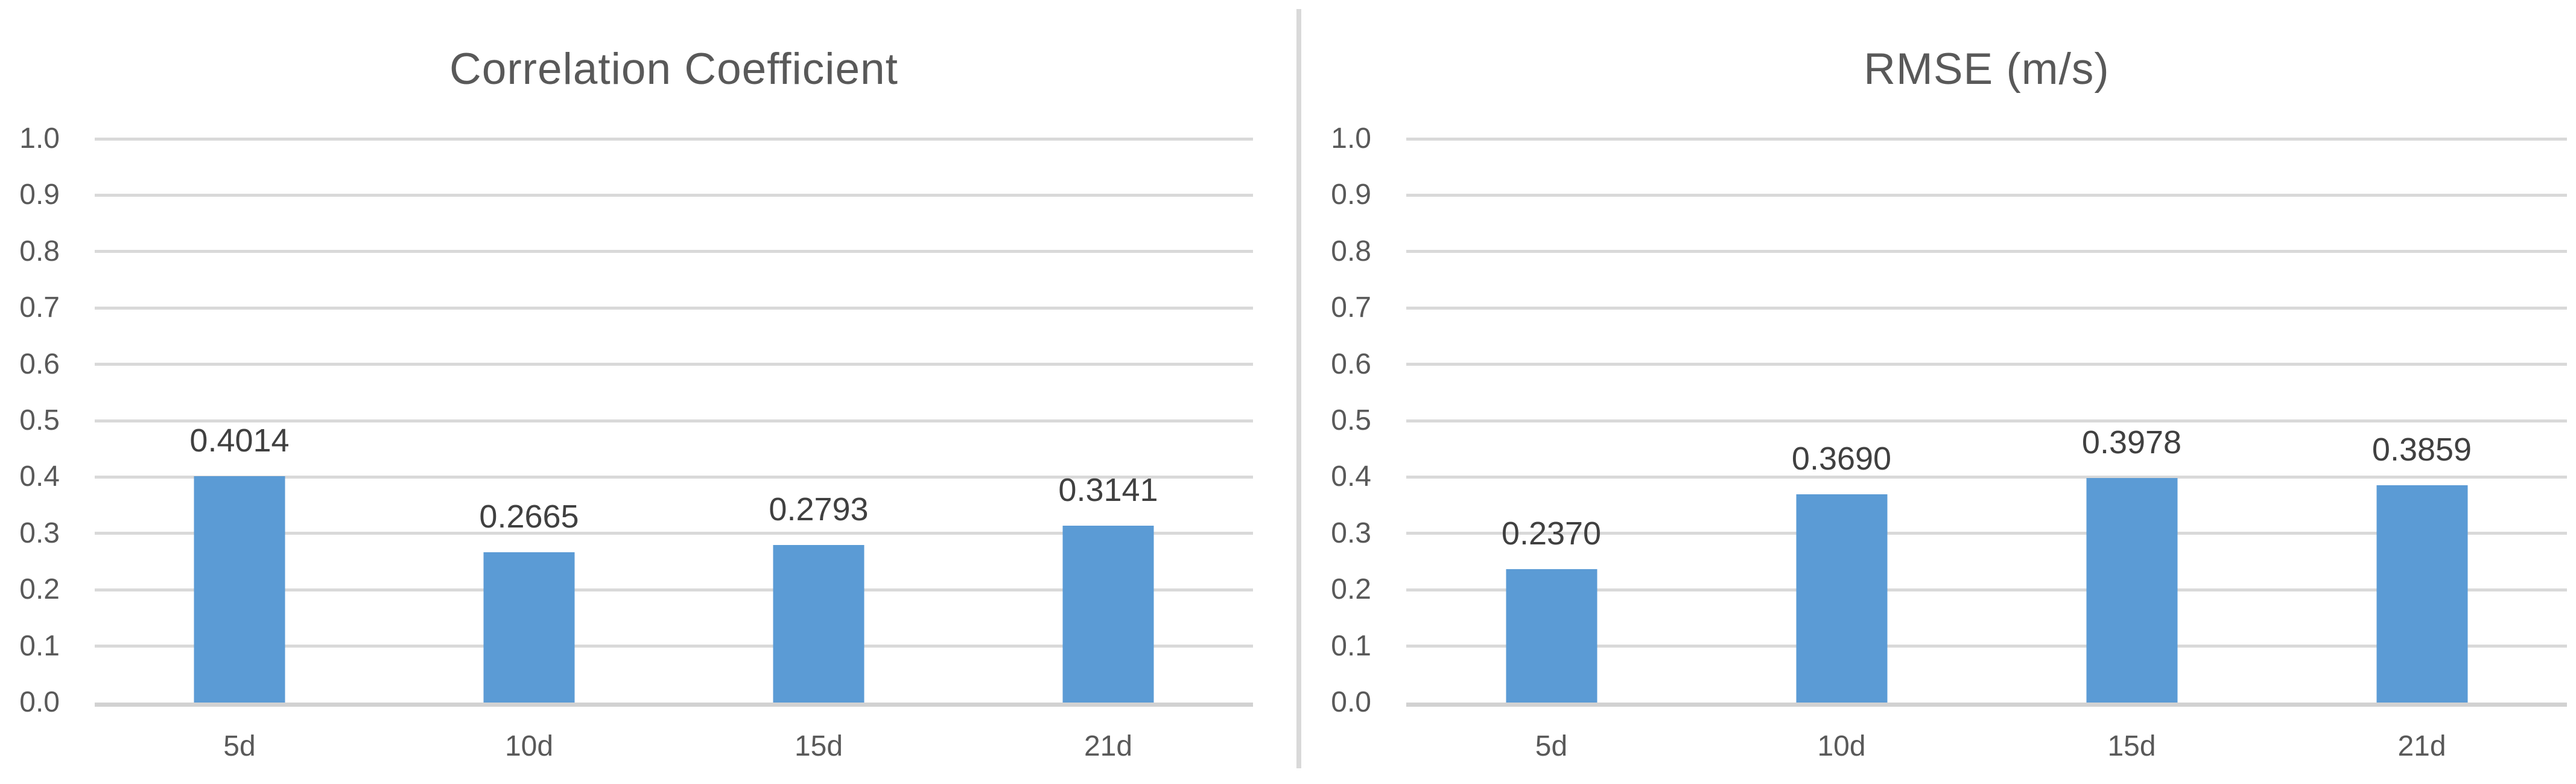 The width and height of the screenshot is (2576, 784). What do you see at coordinates (1108, 450) in the screenshot?
I see `category-slot: 0.3141 21d` at bounding box center [1108, 450].